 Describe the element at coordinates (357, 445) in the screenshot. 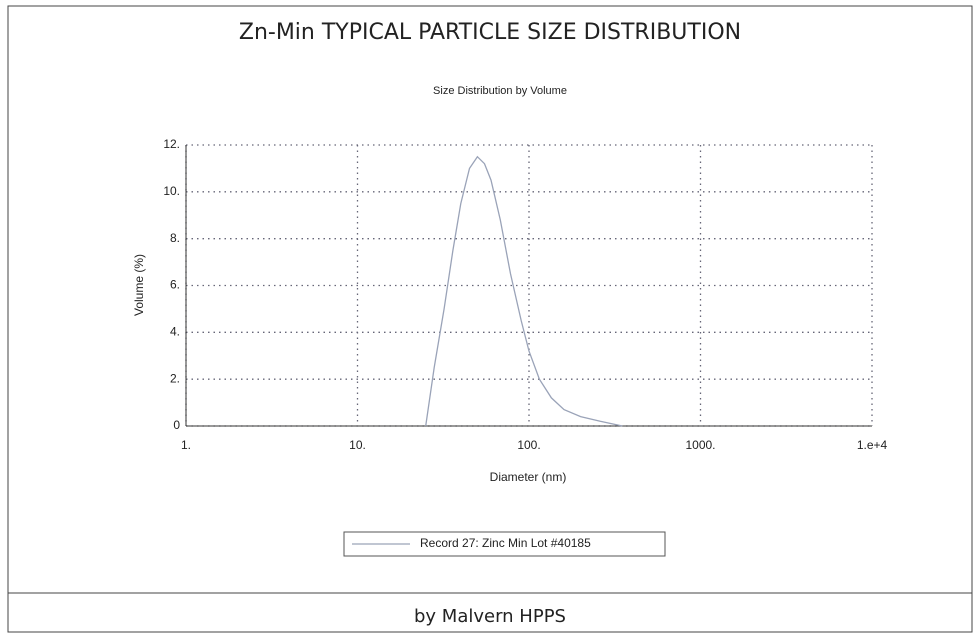

I see `x-tick-label: 10.` at that location.